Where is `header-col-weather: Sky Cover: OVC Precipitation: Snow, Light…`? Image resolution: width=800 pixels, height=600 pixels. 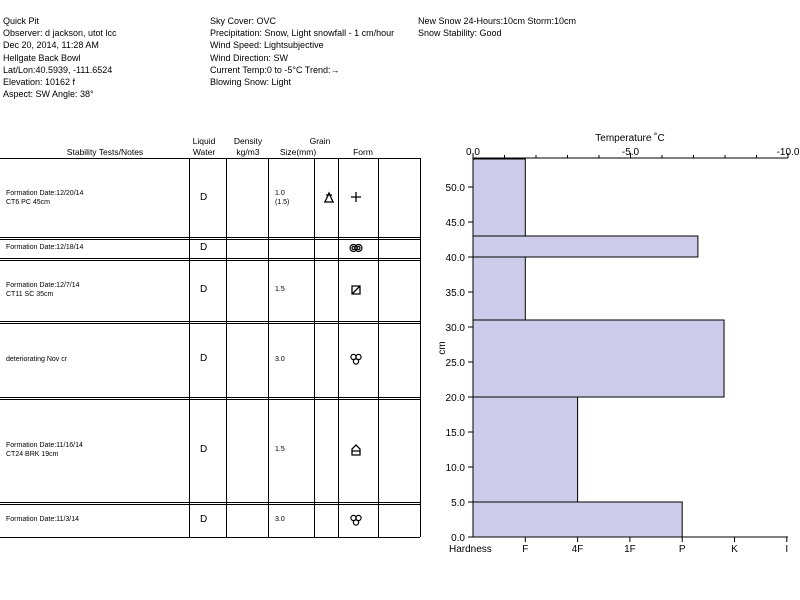
header-col-weather: Sky Cover: OVC Precipitation: Snow, Light… is located at coordinates (305, 51).